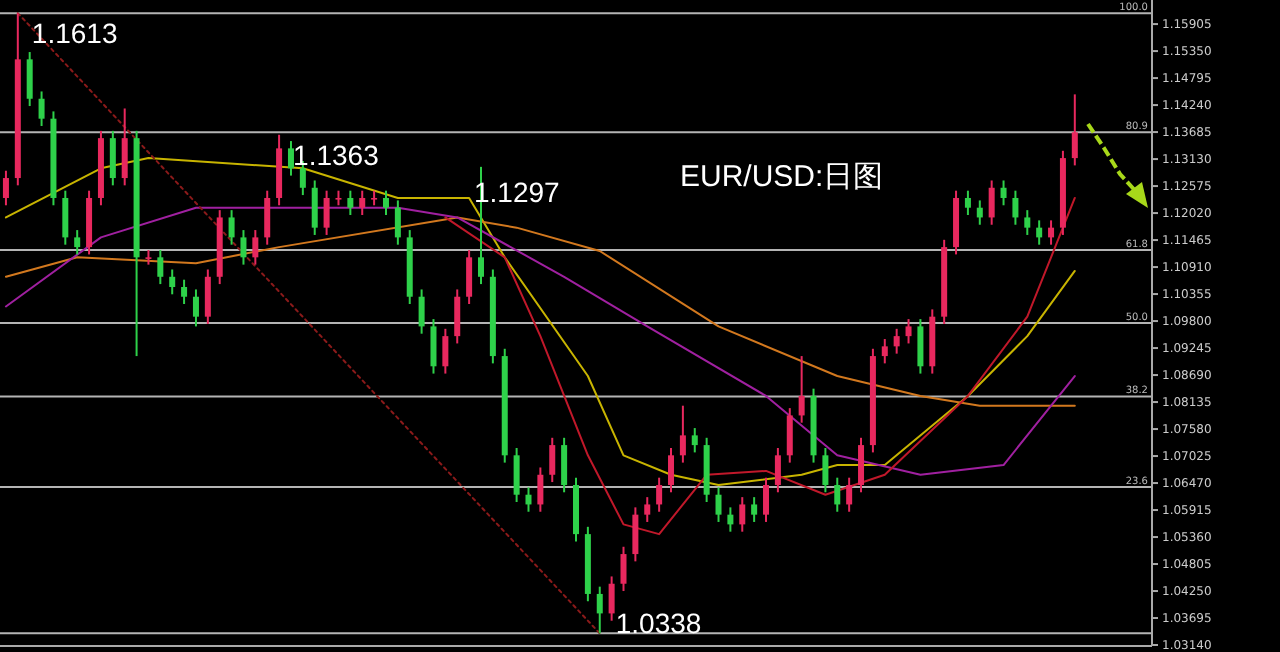 The image size is (1280, 652). What do you see at coordinates (336, 154) in the screenshot?
I see `annotation: 1.1363` at bounding box center [336, 154].